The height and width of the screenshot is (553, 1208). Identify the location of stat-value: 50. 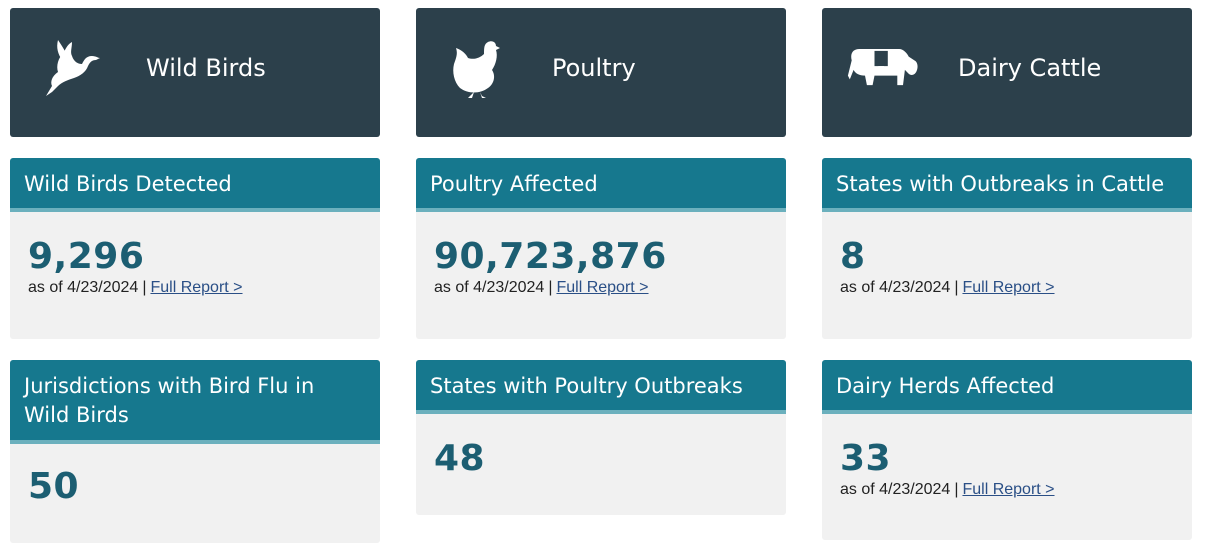
(54, 486).